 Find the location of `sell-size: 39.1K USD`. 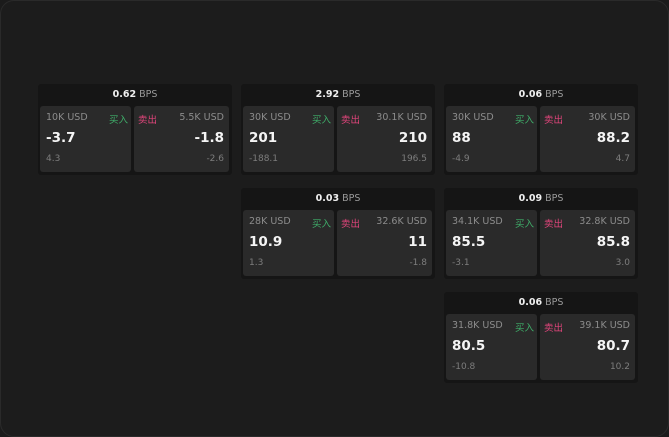

sell-size: 39.1K USD is located at coordinates (604, 325).